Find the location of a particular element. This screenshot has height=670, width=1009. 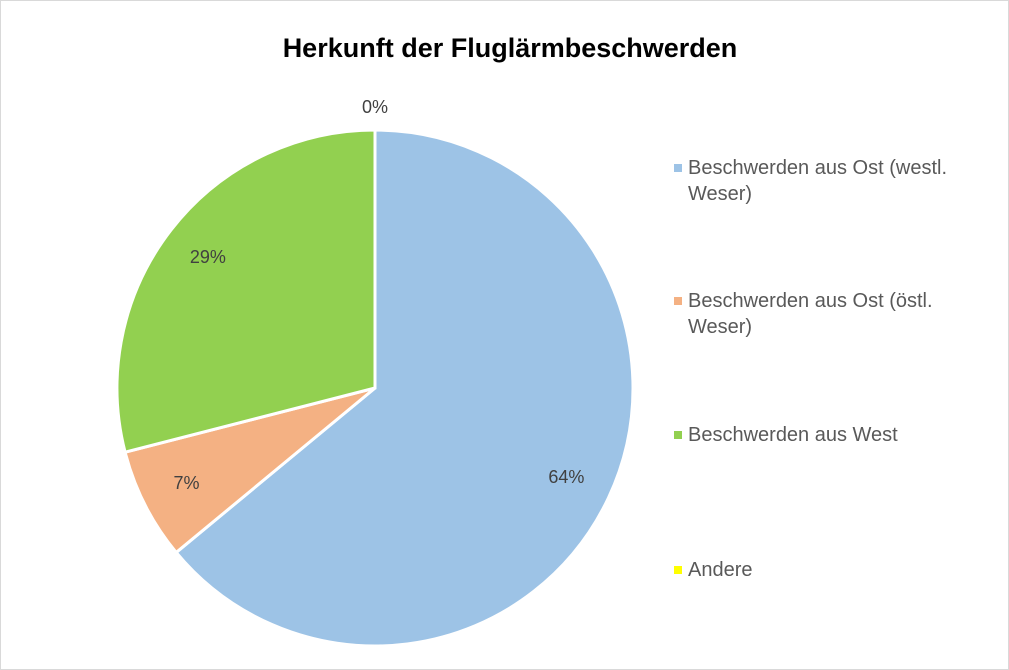

legend-label: Beschwerden aus Ost (westl. Weser) is located at coordinates (817, 181).